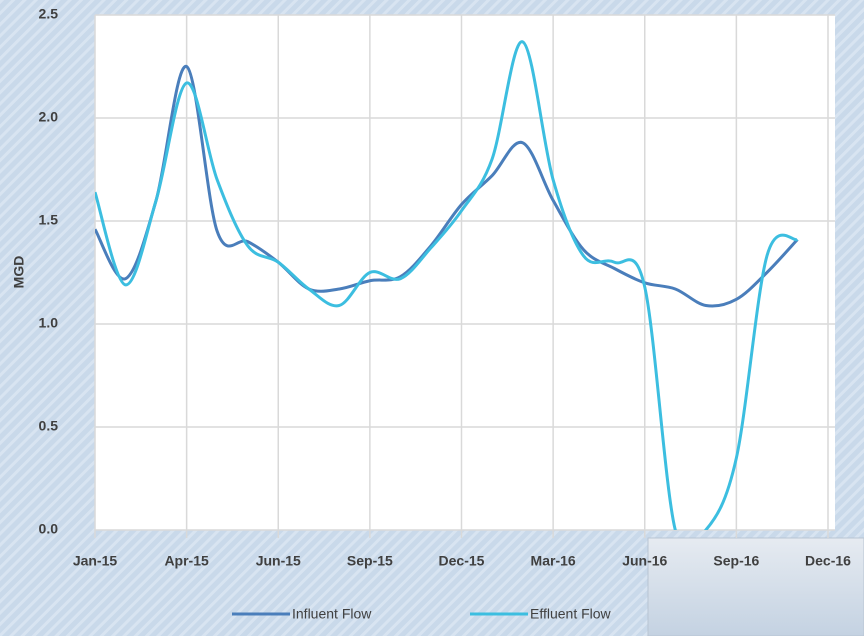  I want to click on x-tick-label: Dec-16, so click(828, 561).